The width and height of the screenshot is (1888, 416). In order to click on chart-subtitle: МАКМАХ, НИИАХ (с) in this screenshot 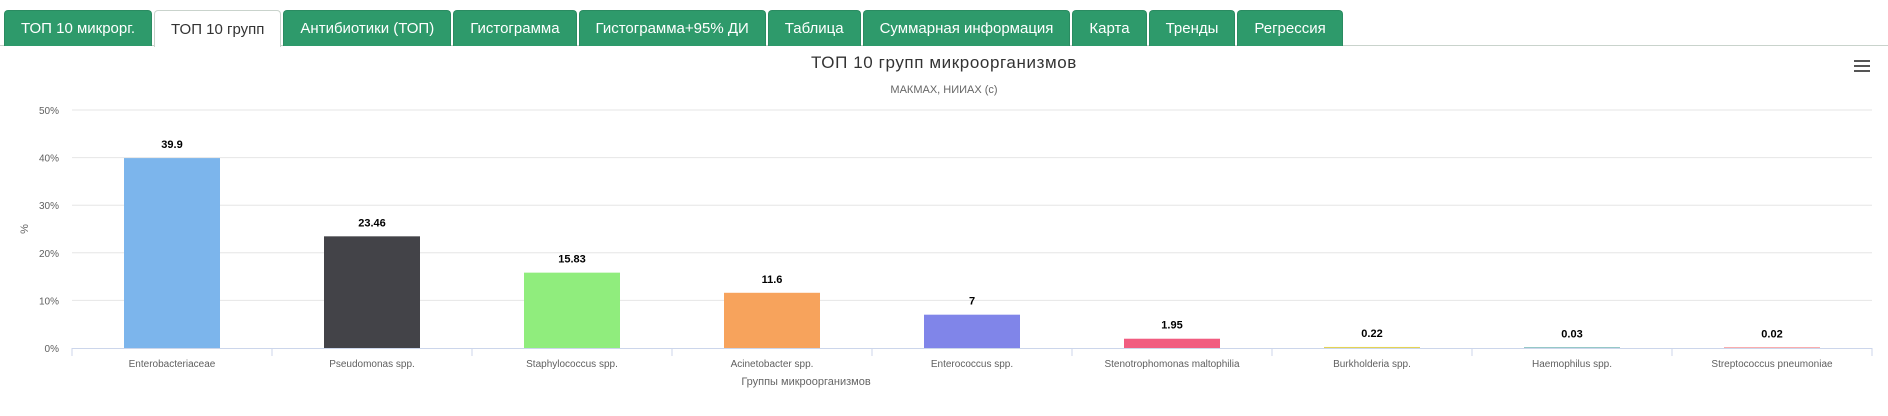, I will do `click(943, 90)`.